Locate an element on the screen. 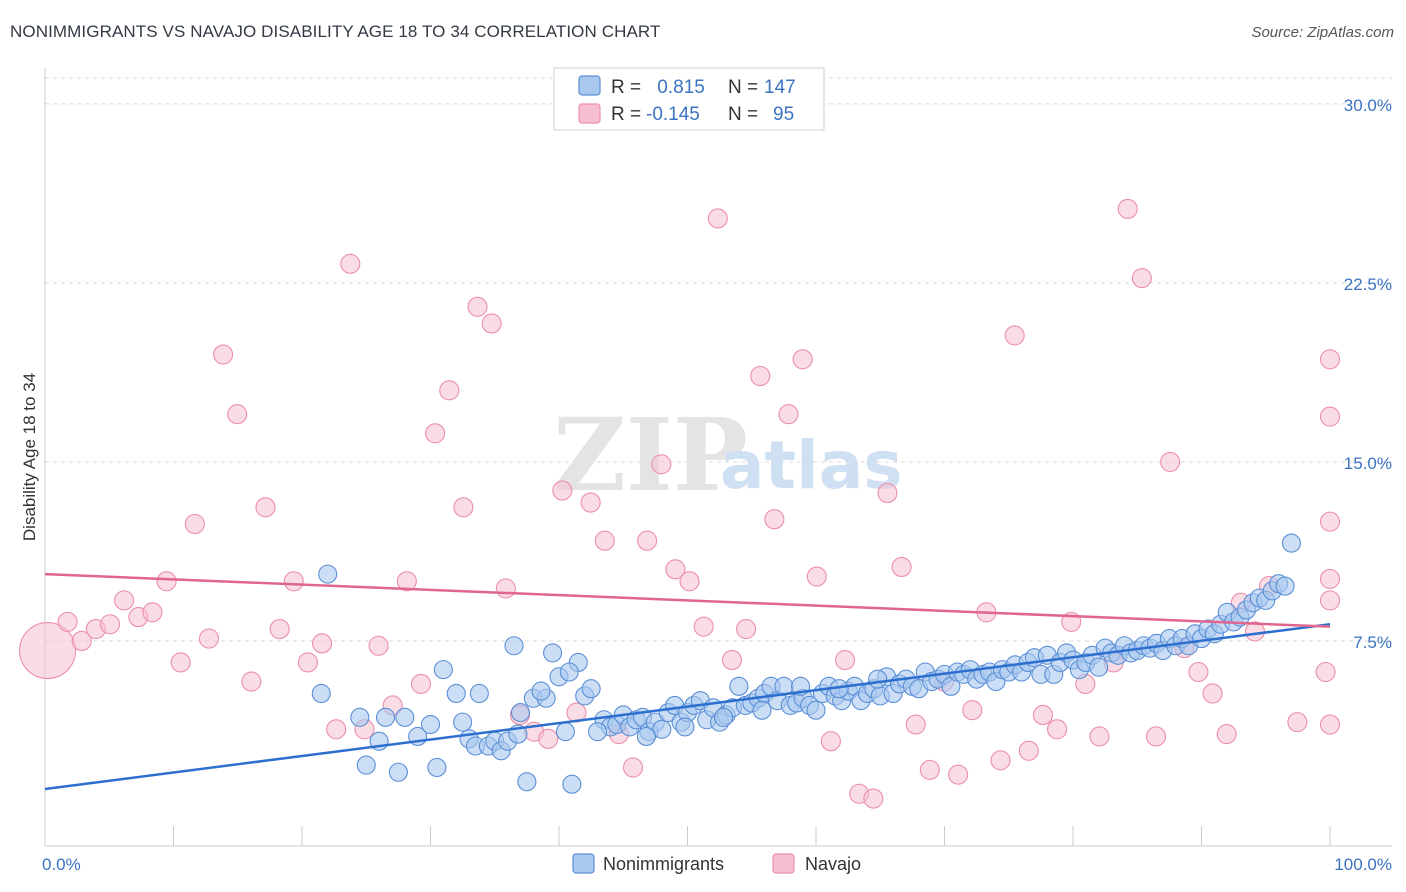 The width and height of the screenshot is (1406, 892). legend-n-label-1: N = is located at coordinates (743, 87).